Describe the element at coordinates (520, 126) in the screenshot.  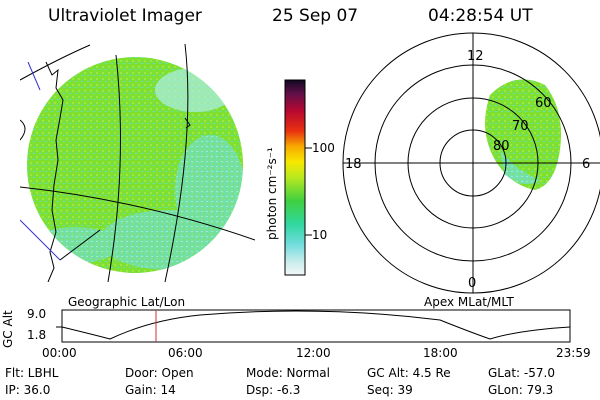
I see `mlat-label-70: 70` at that location.